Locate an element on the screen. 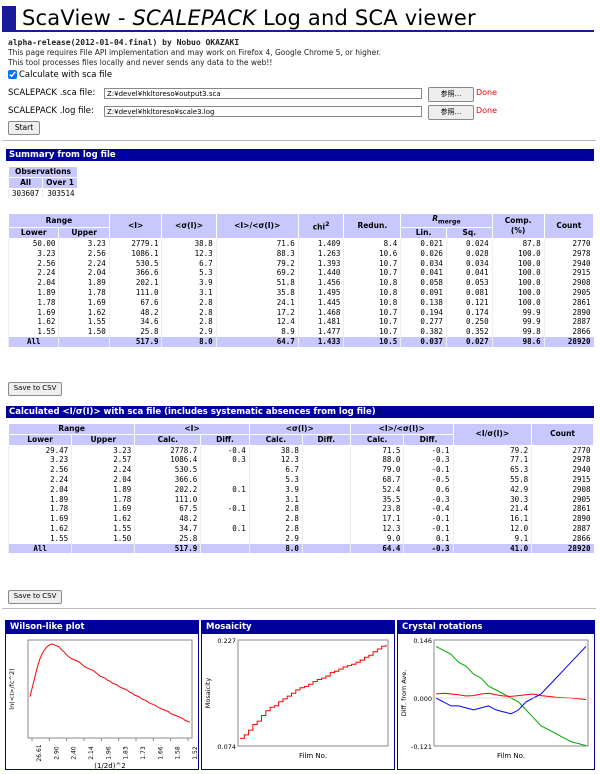 The width and height of the screenshot is (600, 774). x-tick-label: 26.61 is located at coordinates (39, 752).